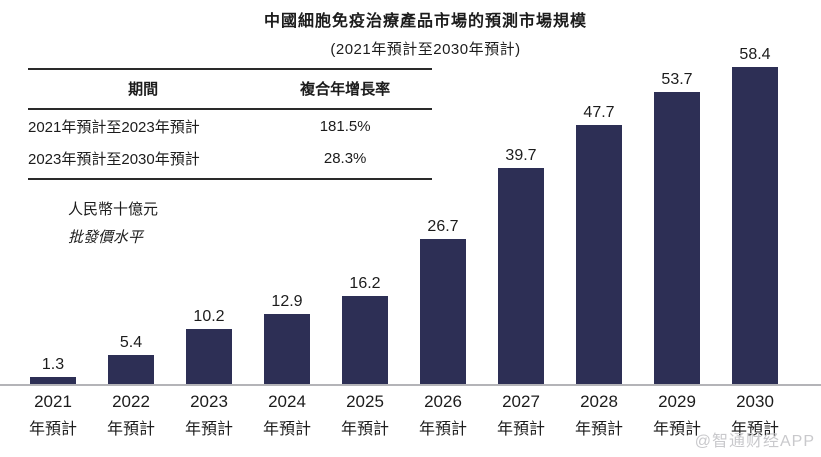  Describe the element at coordinates (53, 364) in the screenshot. I see `bar-value-label: 1.3` at that location.